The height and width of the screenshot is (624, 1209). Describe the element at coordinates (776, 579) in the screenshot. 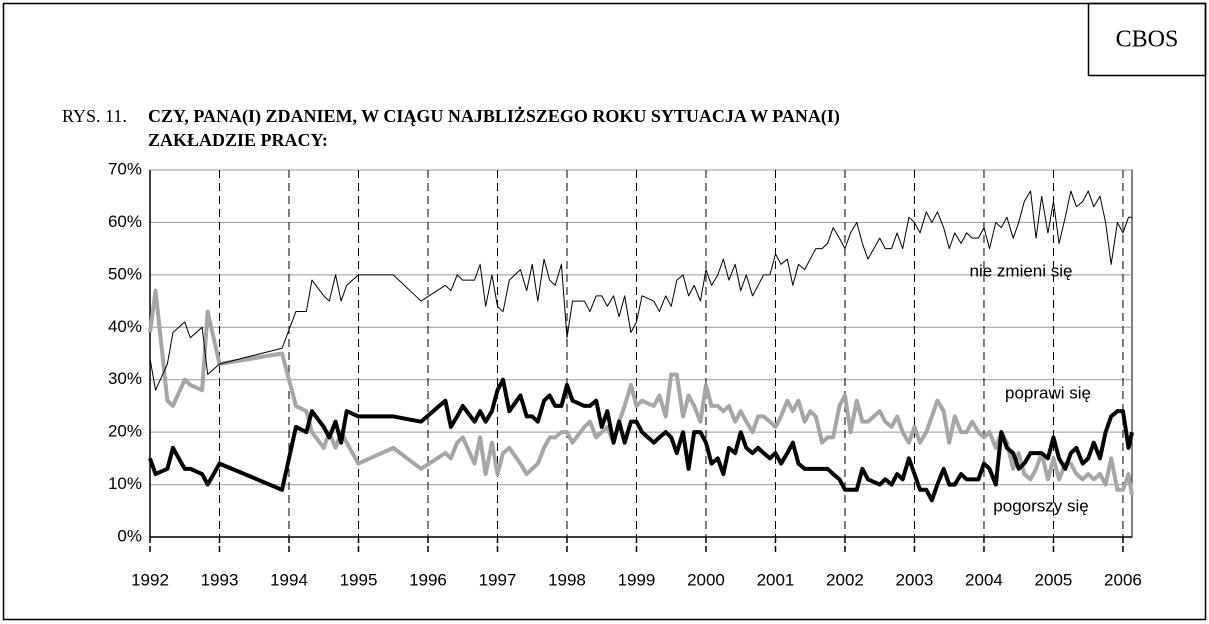

I see `x-tick-label: 2001` at that location.